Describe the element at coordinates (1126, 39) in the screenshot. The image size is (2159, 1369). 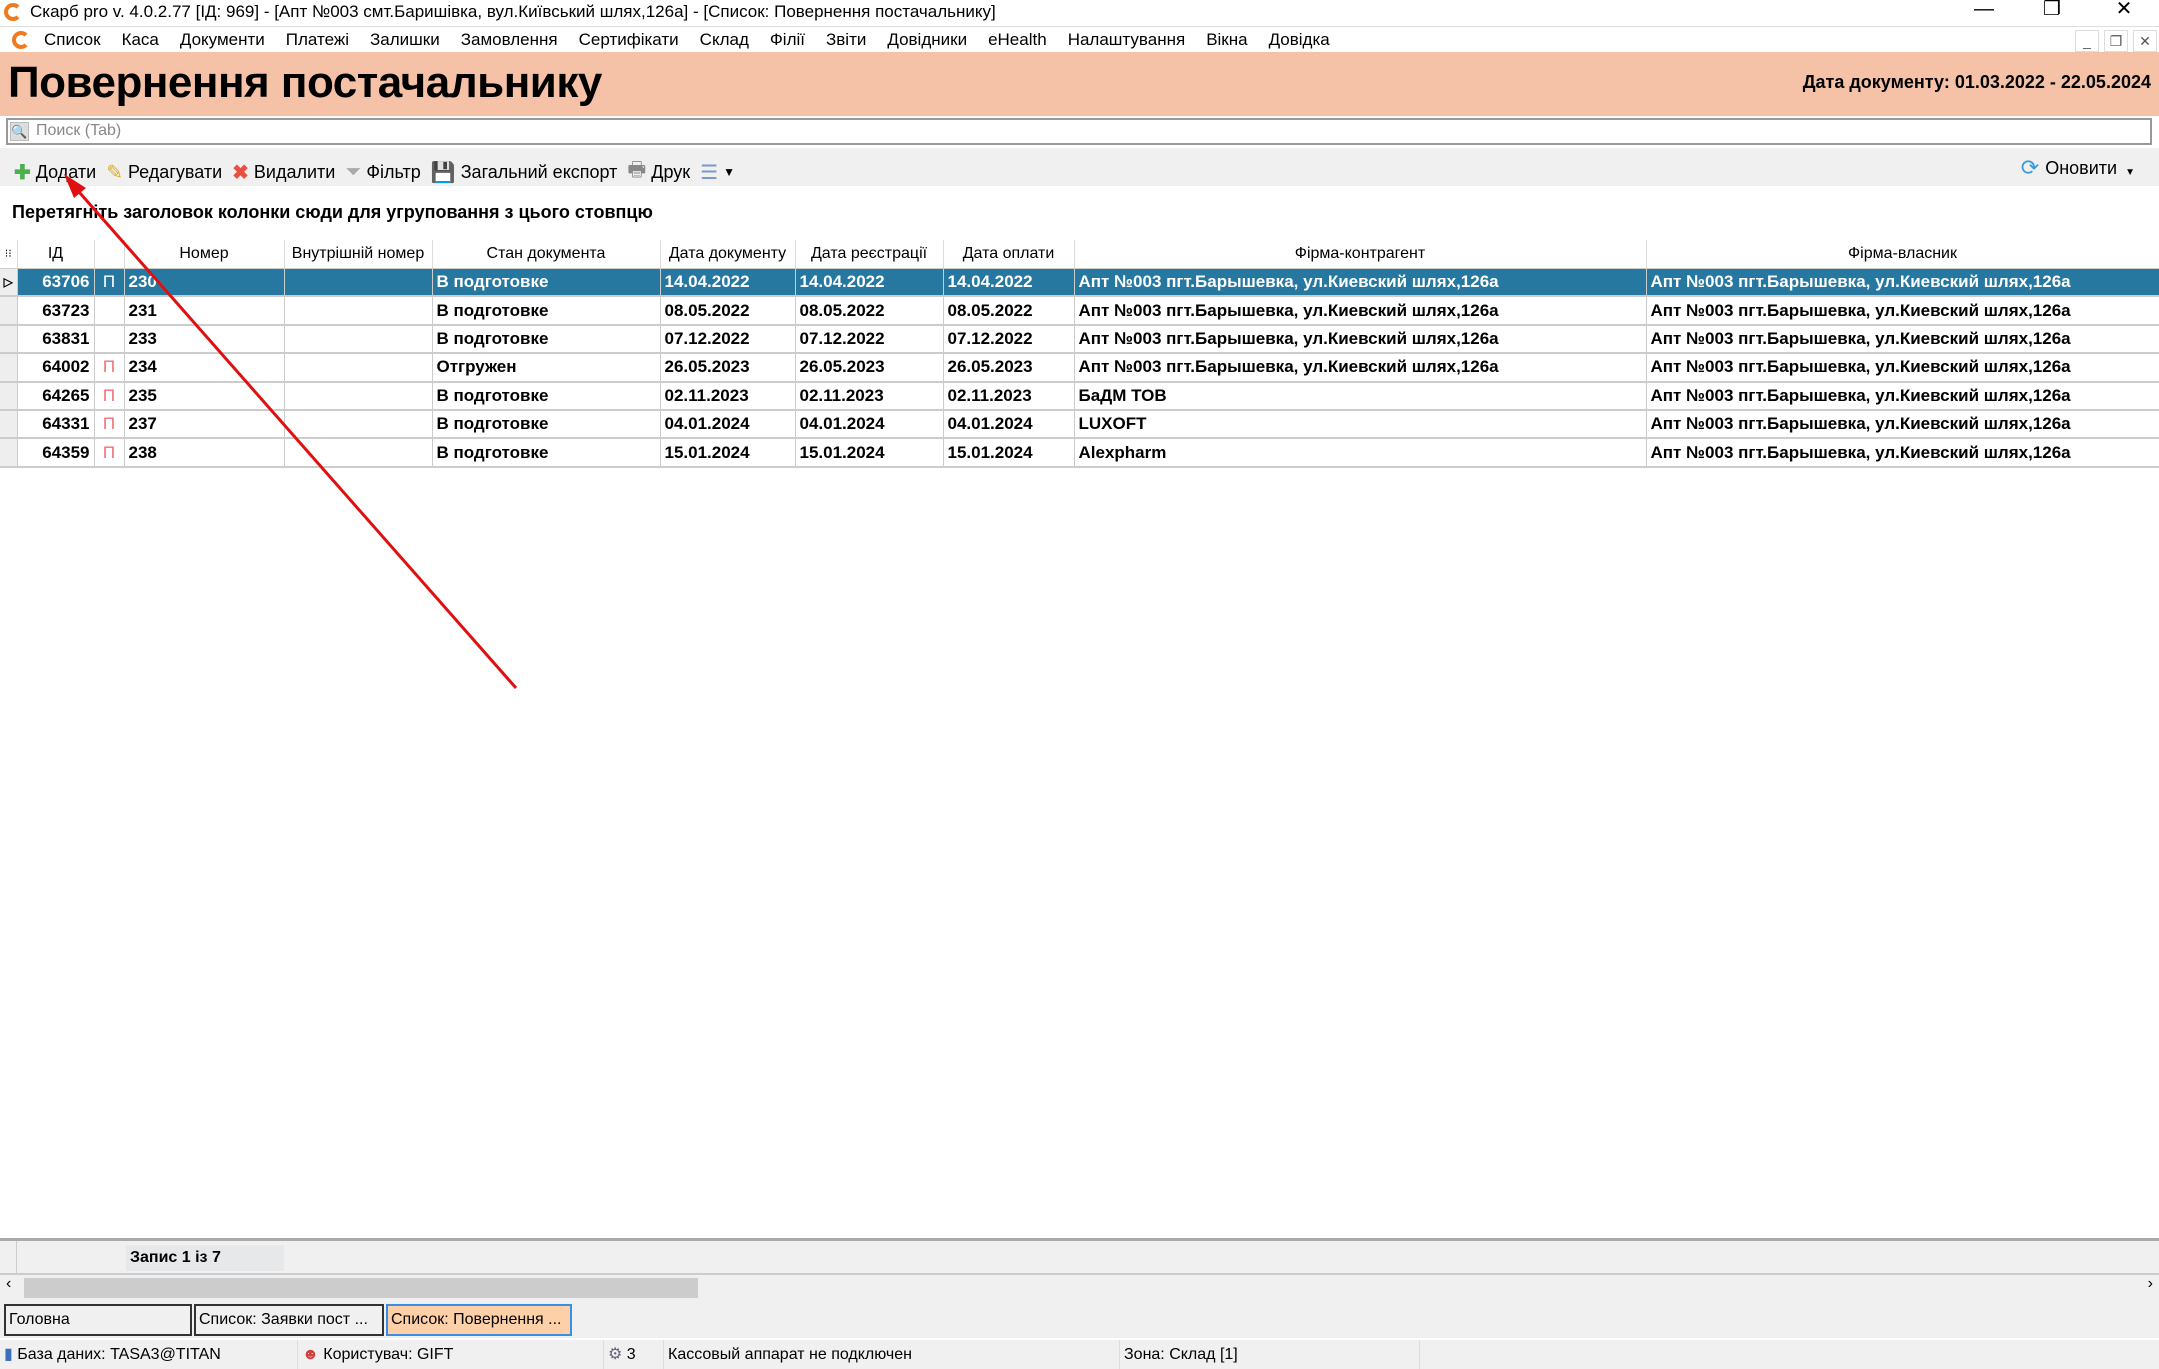
I see `menu-item: Налаштування` at that location.